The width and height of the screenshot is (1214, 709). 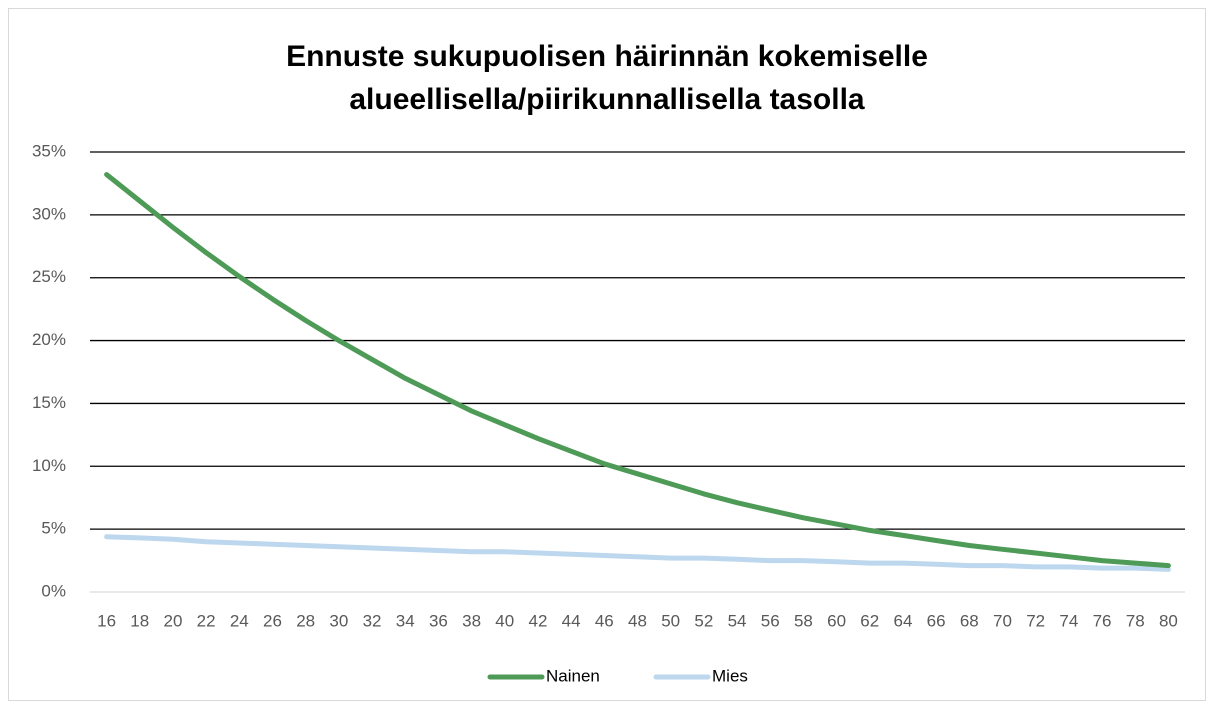 What do you see at coordinates (637, 620) in the screenshot?
I see `x-tick-label: 48` at bounding box center [637, 620].